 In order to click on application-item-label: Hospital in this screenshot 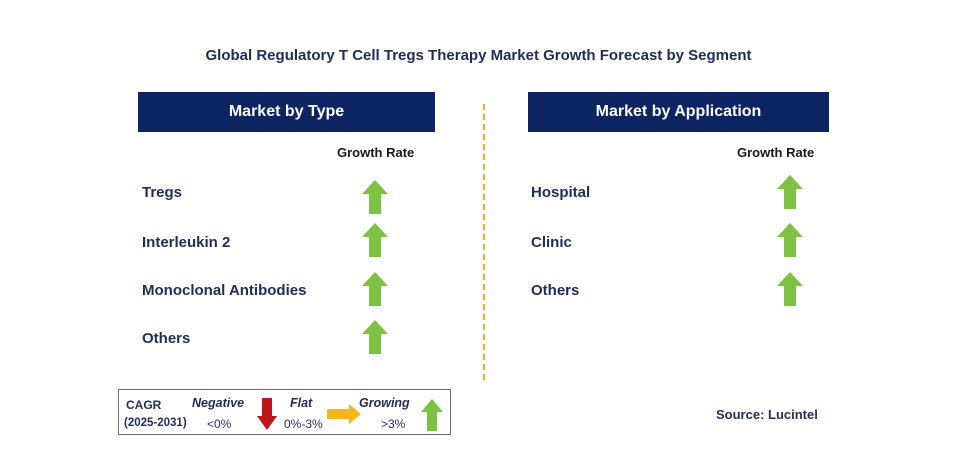, I will do `click(561, 192)`.